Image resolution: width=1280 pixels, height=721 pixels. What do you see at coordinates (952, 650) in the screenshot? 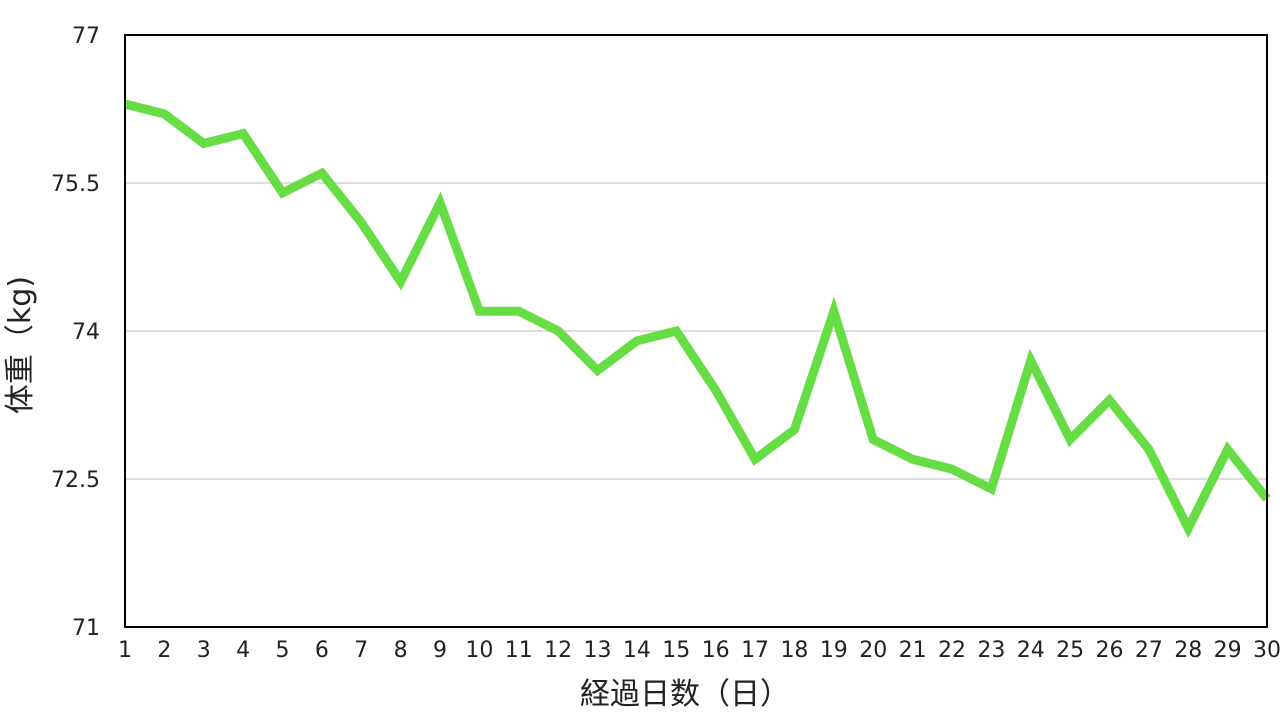
I see `x-tick-label: 22` at bounding box center [952, 650].